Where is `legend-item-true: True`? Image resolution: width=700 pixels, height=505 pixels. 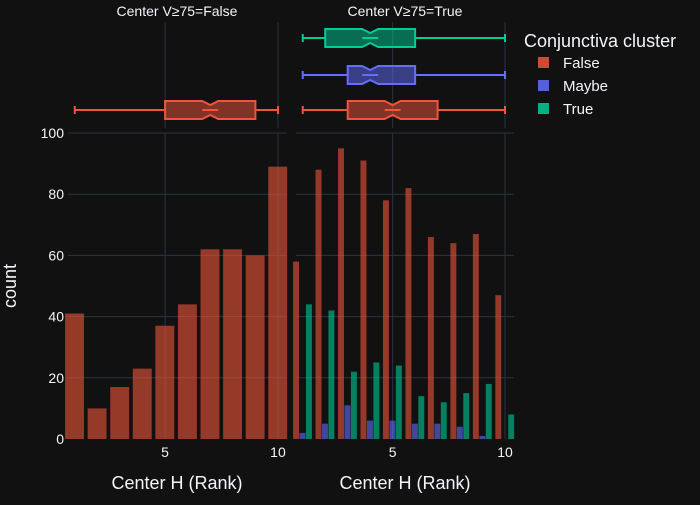
legend-item-true: True is located at coordinates (565, 109).